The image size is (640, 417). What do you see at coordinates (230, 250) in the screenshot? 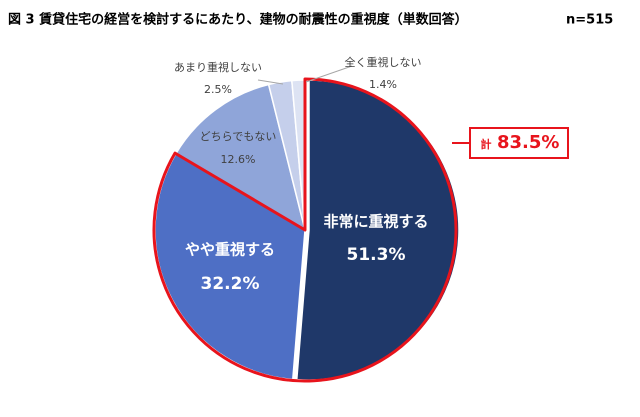
I see `slice-name: やや重視する` at bounding box center [230, 250].